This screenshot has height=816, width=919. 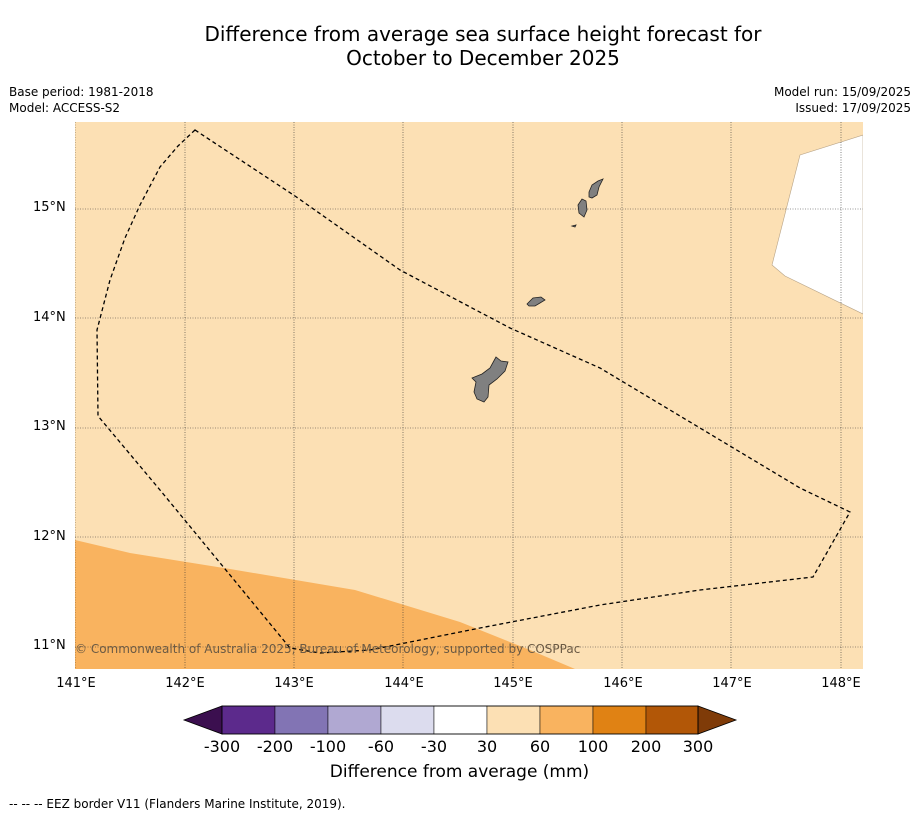 What do you see at coordinates (487, 746) in the screenshot?
I see `colorbar-label-6: 30` at bounding box center [487, 746].